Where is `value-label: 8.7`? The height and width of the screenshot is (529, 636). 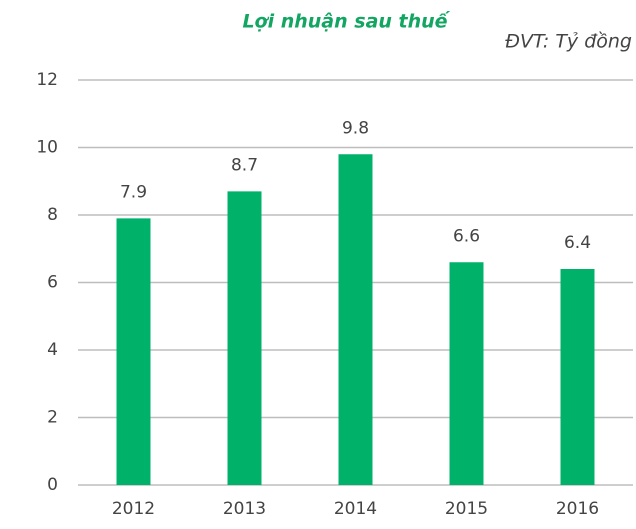 value-label: 8.7 is located at coordinates (244, 165).